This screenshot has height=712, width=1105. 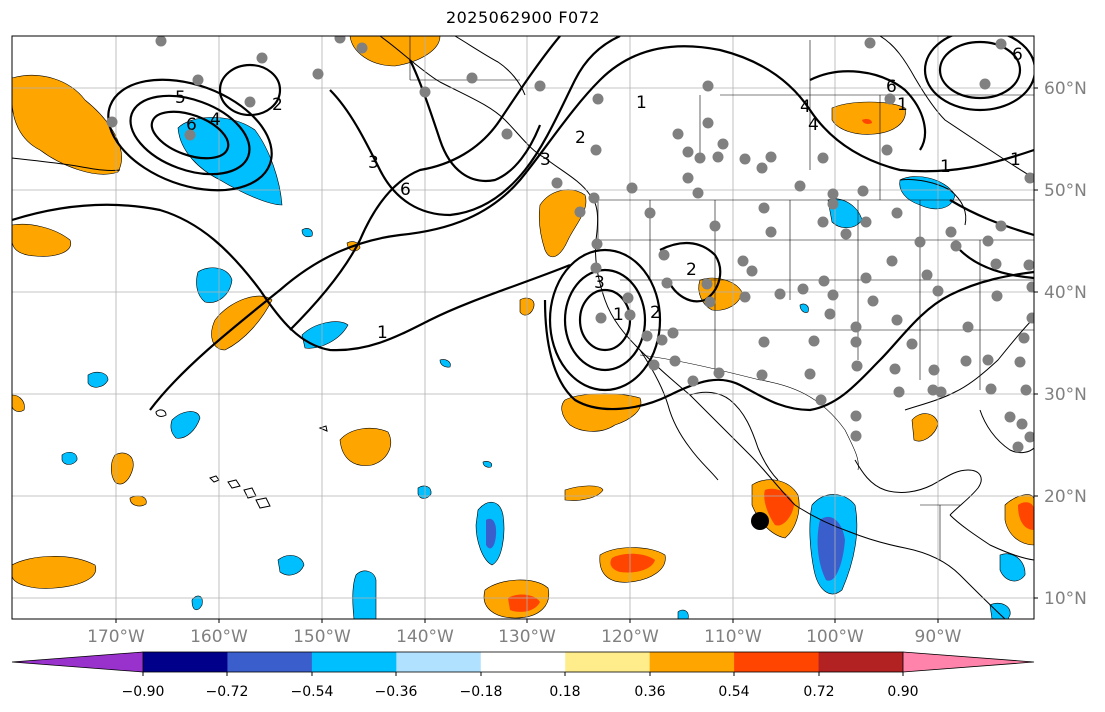 What do you see at coordinates (938, 637) in the screenshot?
I see `lon-tick-label: 90°W` at bounding box center [938, 637].